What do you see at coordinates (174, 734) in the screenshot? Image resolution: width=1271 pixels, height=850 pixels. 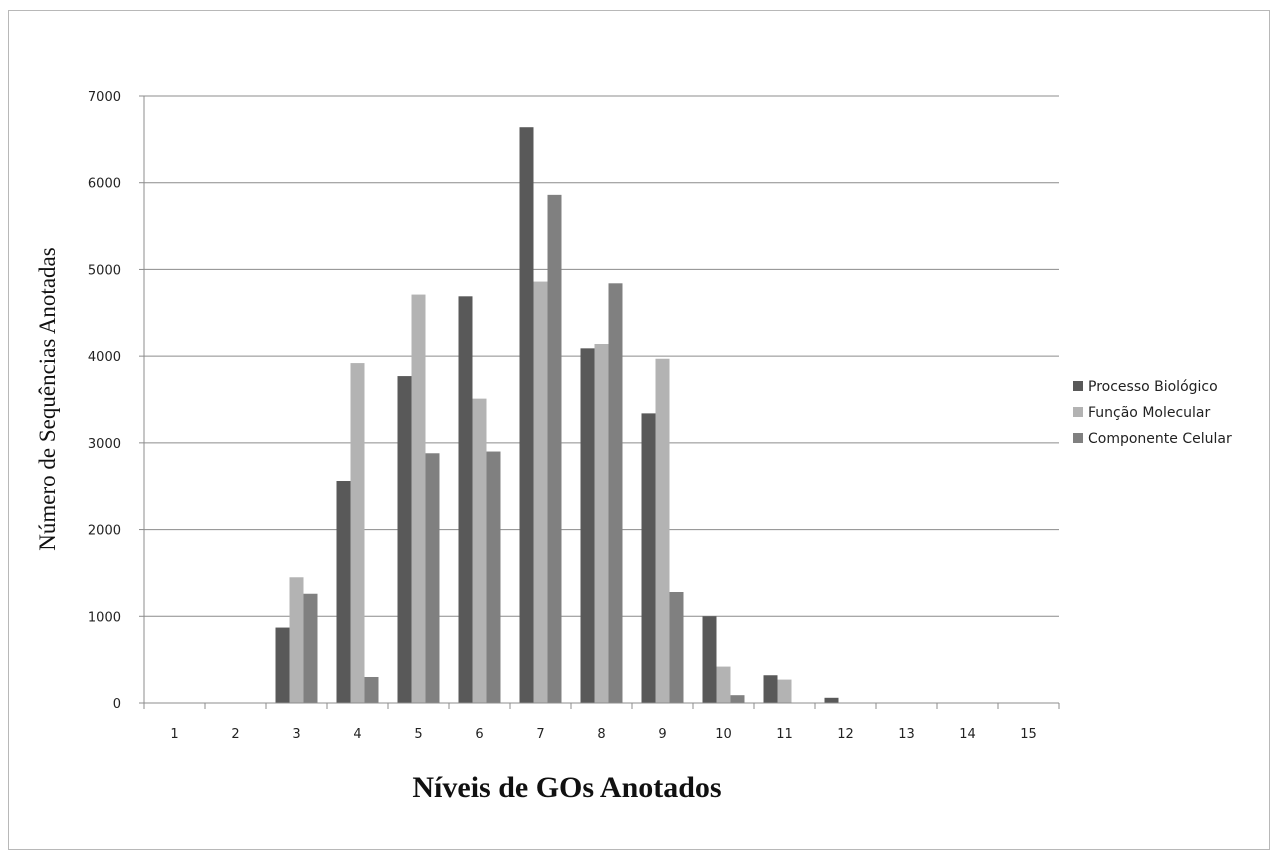 I see `x-tick-label-1: 1` at bounding box center [174, 734].